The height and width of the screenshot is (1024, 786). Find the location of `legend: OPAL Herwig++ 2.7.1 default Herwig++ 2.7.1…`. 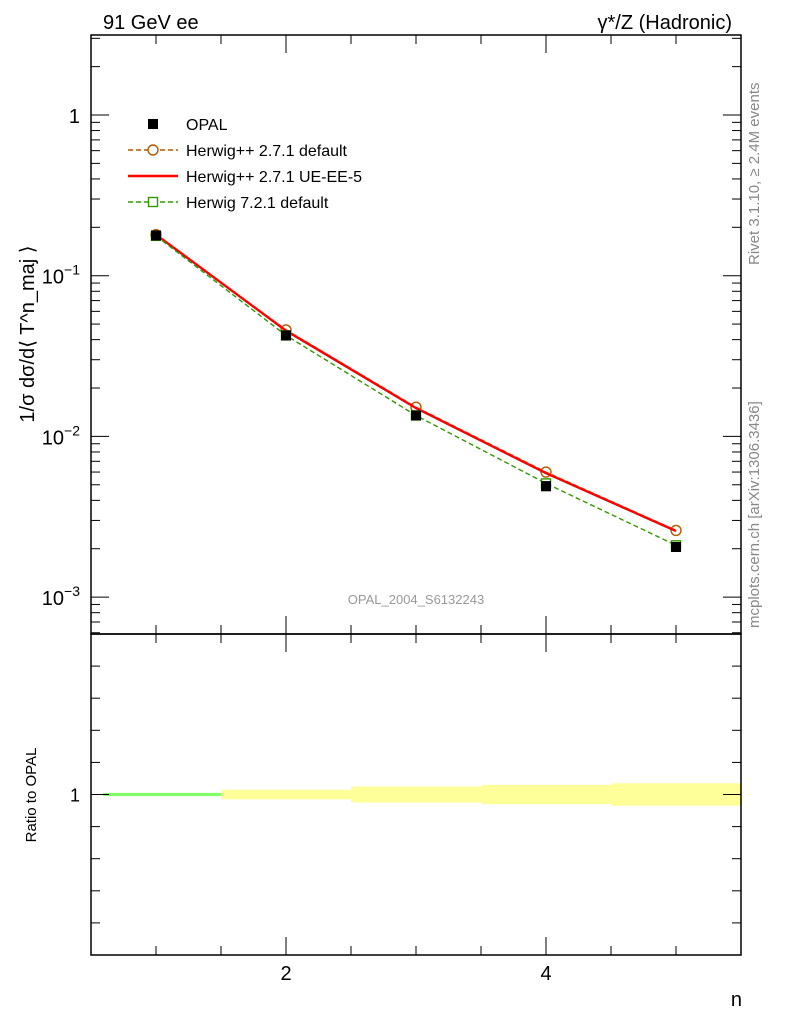

legend: OPAL Herwig++ 2.7.1 default Herwig++ 2.7.1… is located at coordinates (245, 164).